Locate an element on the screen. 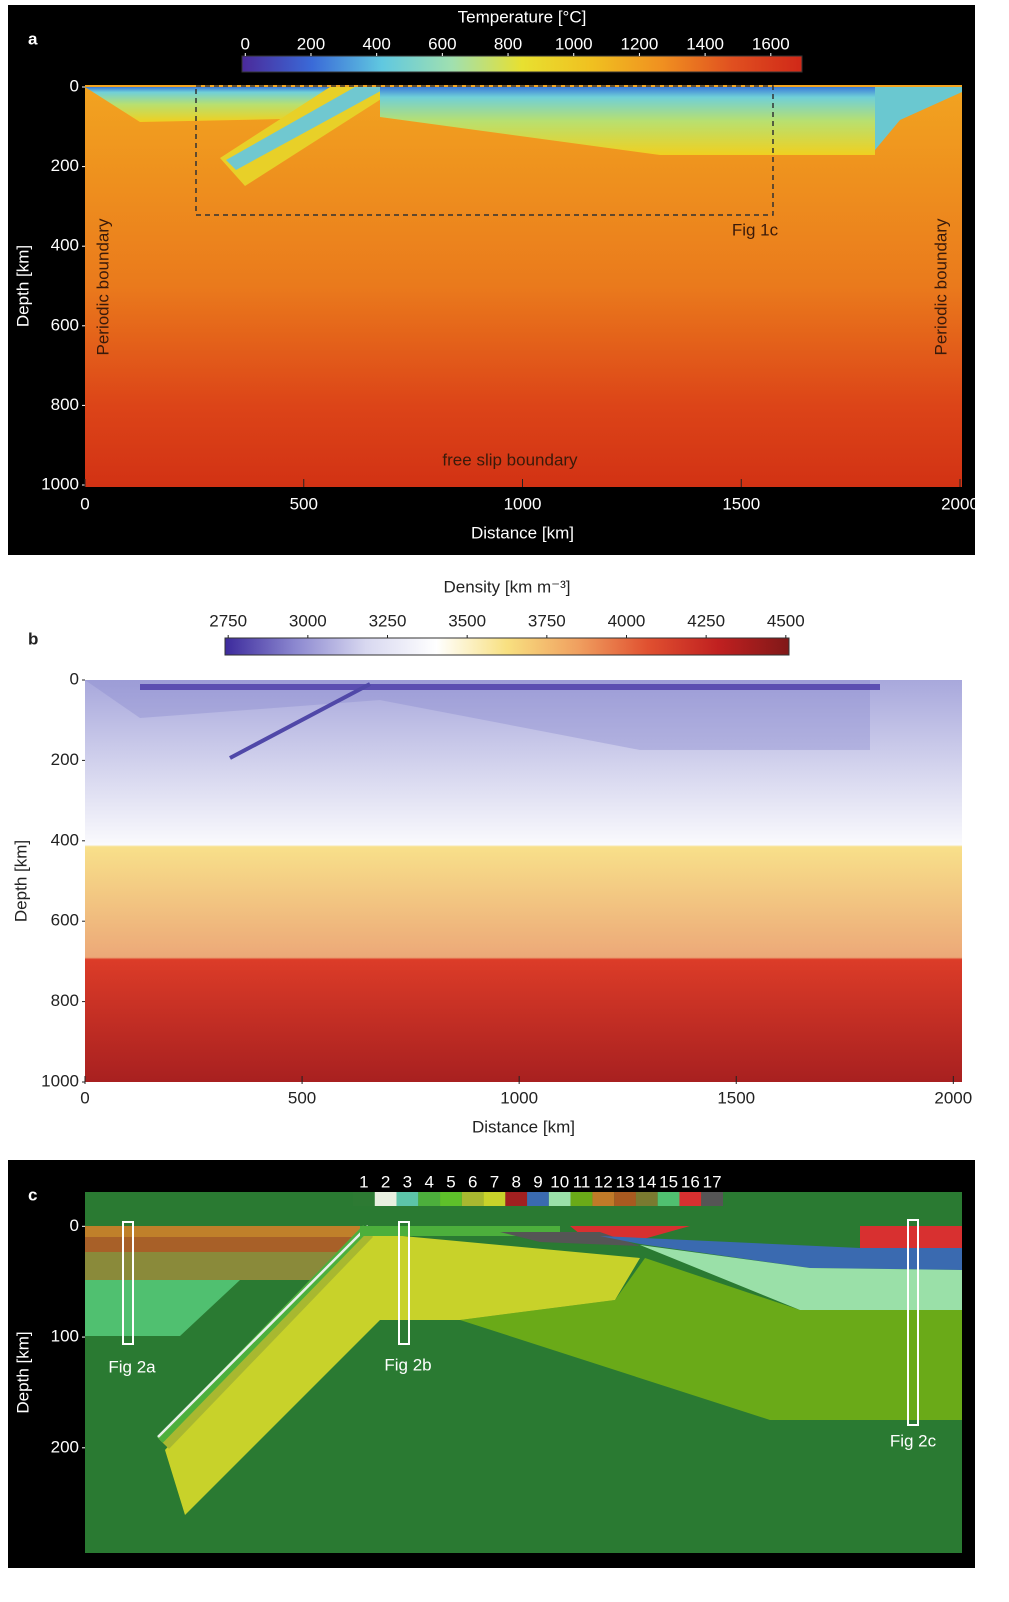 The width and height of the screenshot is (1009, 1602). legend-label: 16 is located at coordinates (690, 1181).